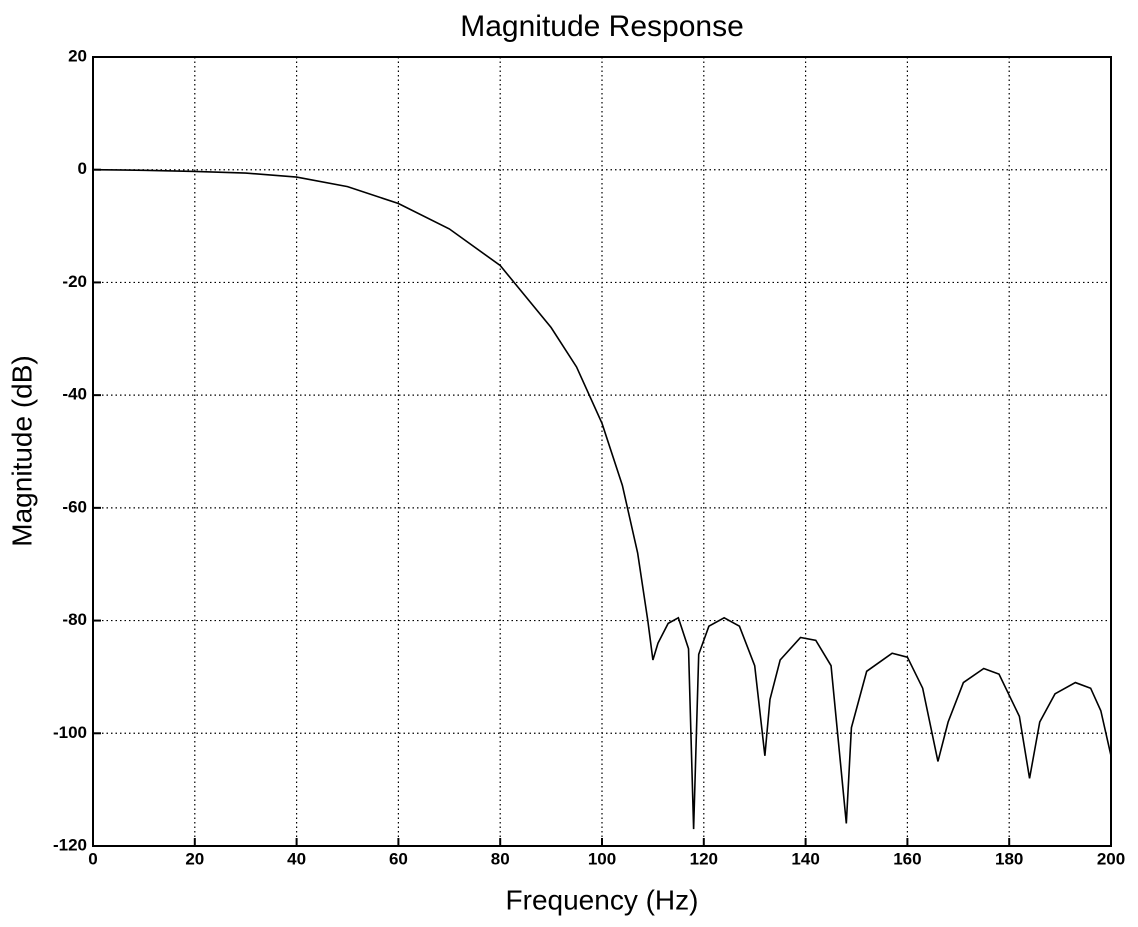 This screenshot has height=927, width=1138. What do you see at coordinates (194, 858) in the screenshot?
I see `x-tick-label: 20` at bounding box center [194, 858].